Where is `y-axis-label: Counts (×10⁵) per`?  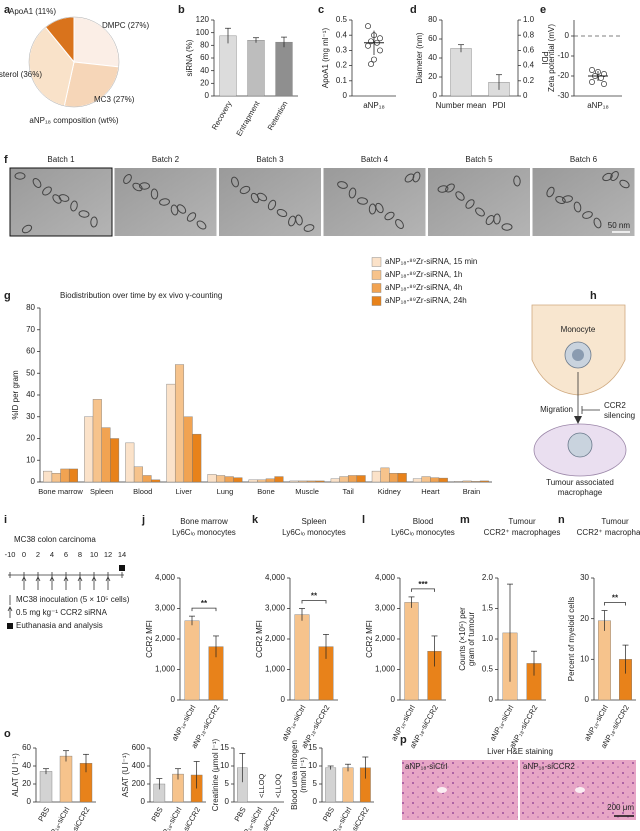
y-axis-label: Counts (×10⁵) per is located at coordinates (462, 639).